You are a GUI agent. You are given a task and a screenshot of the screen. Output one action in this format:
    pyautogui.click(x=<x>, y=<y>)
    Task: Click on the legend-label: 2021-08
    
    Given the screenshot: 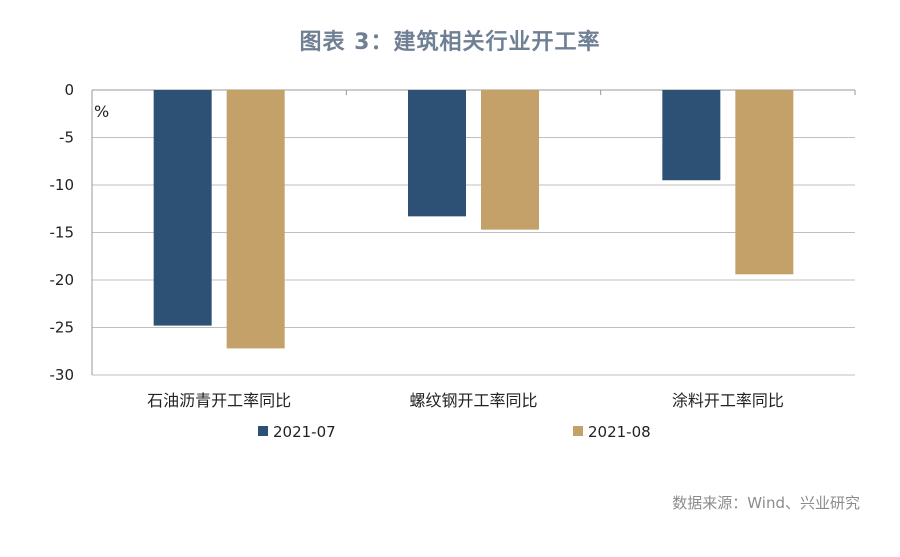 What is the action you would take?
    pyautogui.click(x=619, y=432)
    